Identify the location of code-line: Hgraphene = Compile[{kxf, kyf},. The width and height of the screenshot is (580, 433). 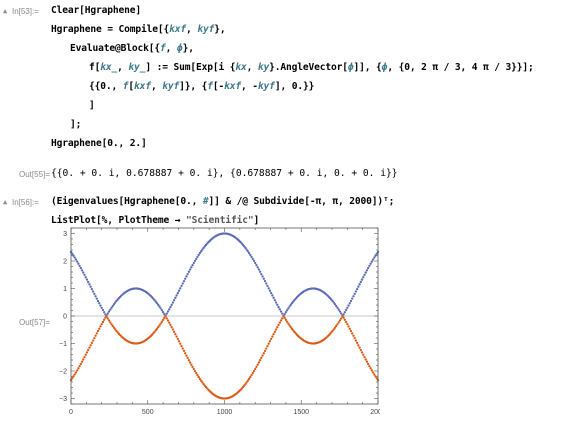
(138, 29).